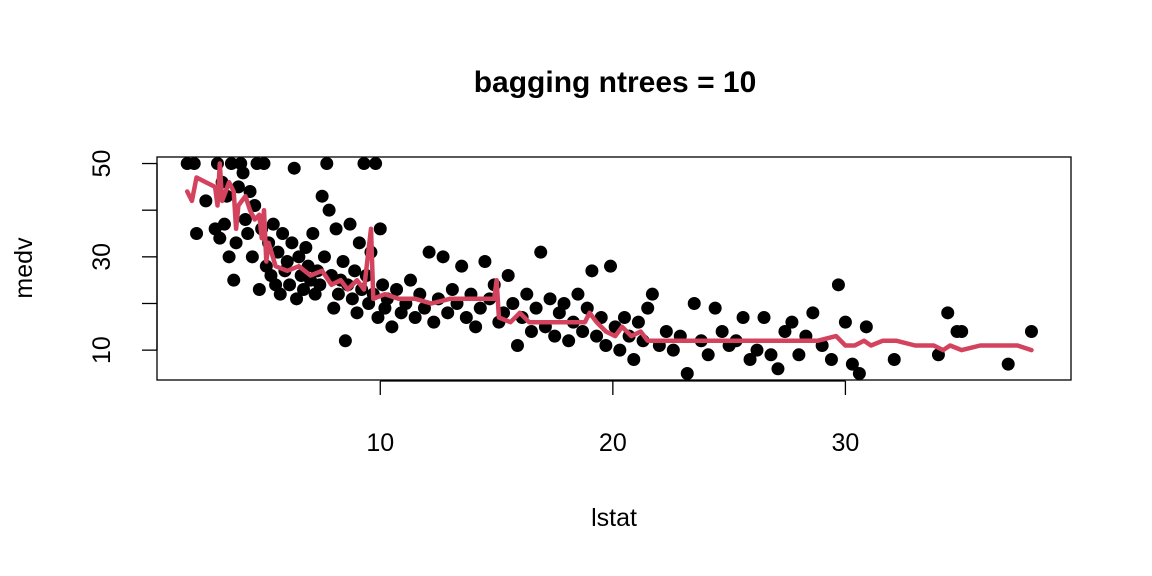 The width and height of the screenshot is (1152, 576). I want to click on x-tick-label: 10, so click(380, 443).